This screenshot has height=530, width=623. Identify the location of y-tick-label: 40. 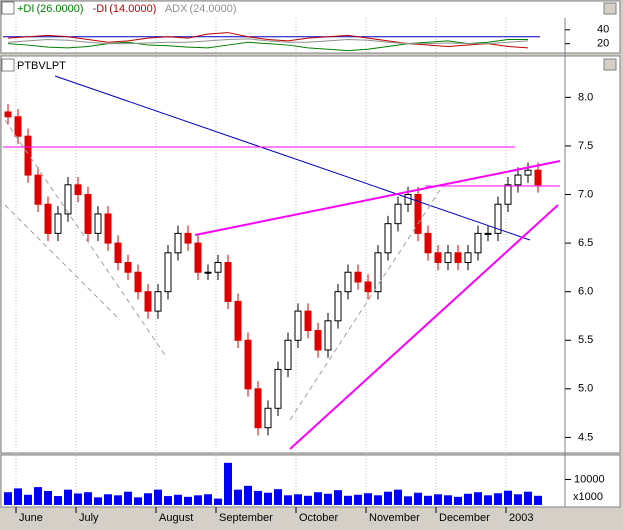
(603, 30).